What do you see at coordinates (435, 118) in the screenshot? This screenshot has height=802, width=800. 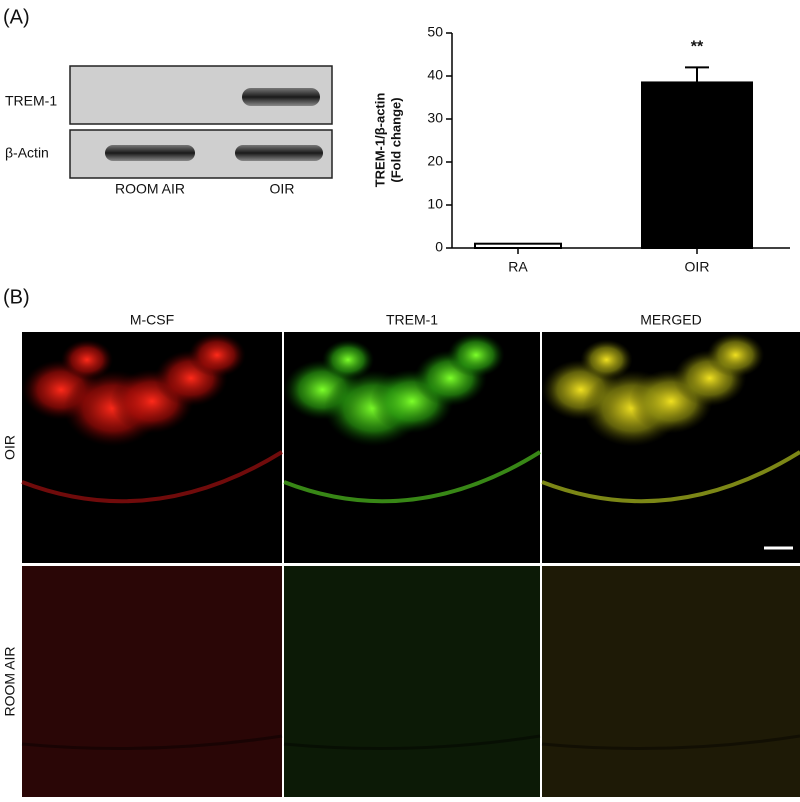 I see `y-tick-label: 30` at bounding box center [435, 118].